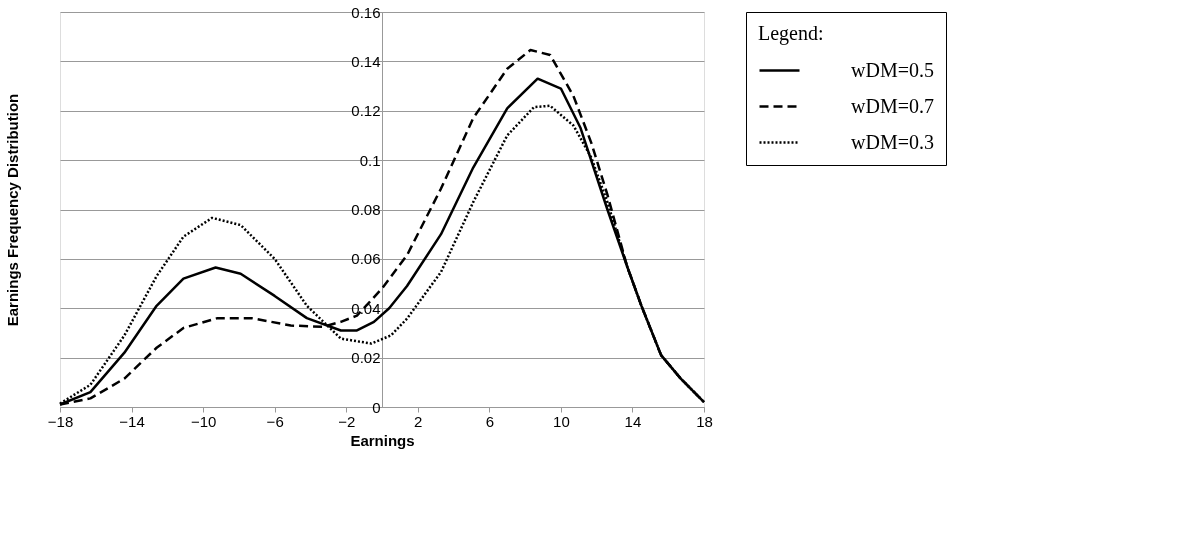  Describe the element at coordinates (347, 421) in the screenshot. I see `x-tick-label: −2` at that location.